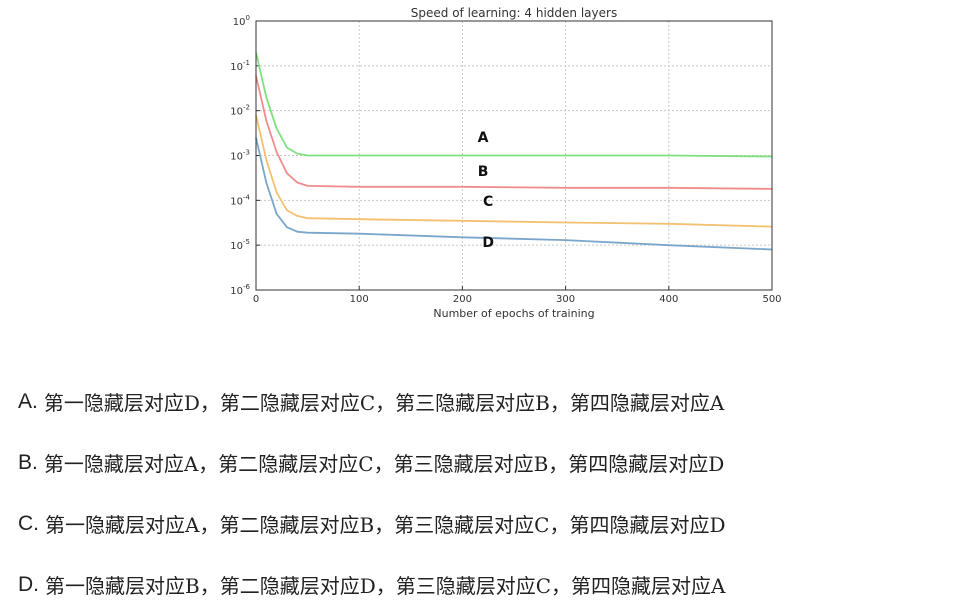 Image resolution: width=963 pixels, height=615 pixels. What do you see at coordinates (384, 403) in the screenshot?
I see `option-text: 第一隐藏层对应D，第二隐藏层对应C，第三隐藏层对应B，第四隐藏层对应A` at bounding box center [384, 403].